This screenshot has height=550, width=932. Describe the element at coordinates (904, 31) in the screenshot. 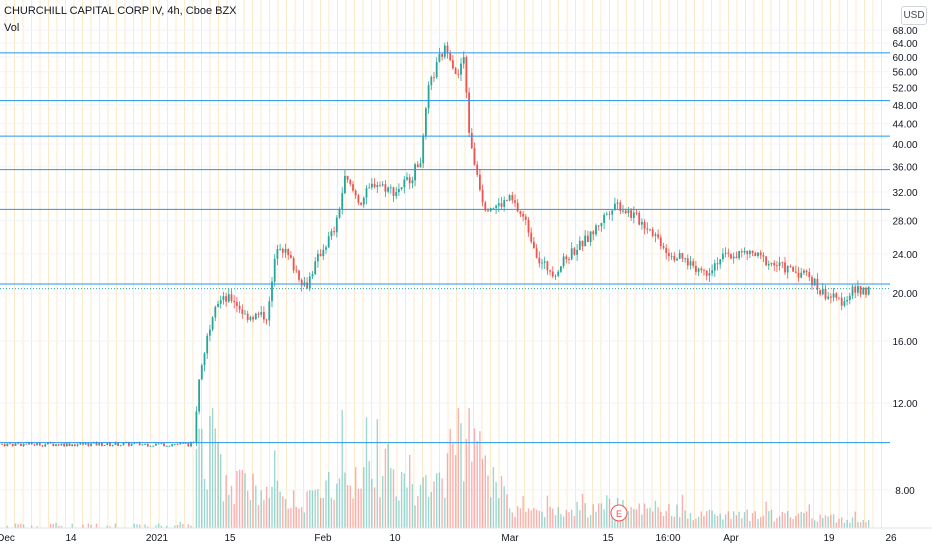

I see `y-tick-label: 68.00` at that location.